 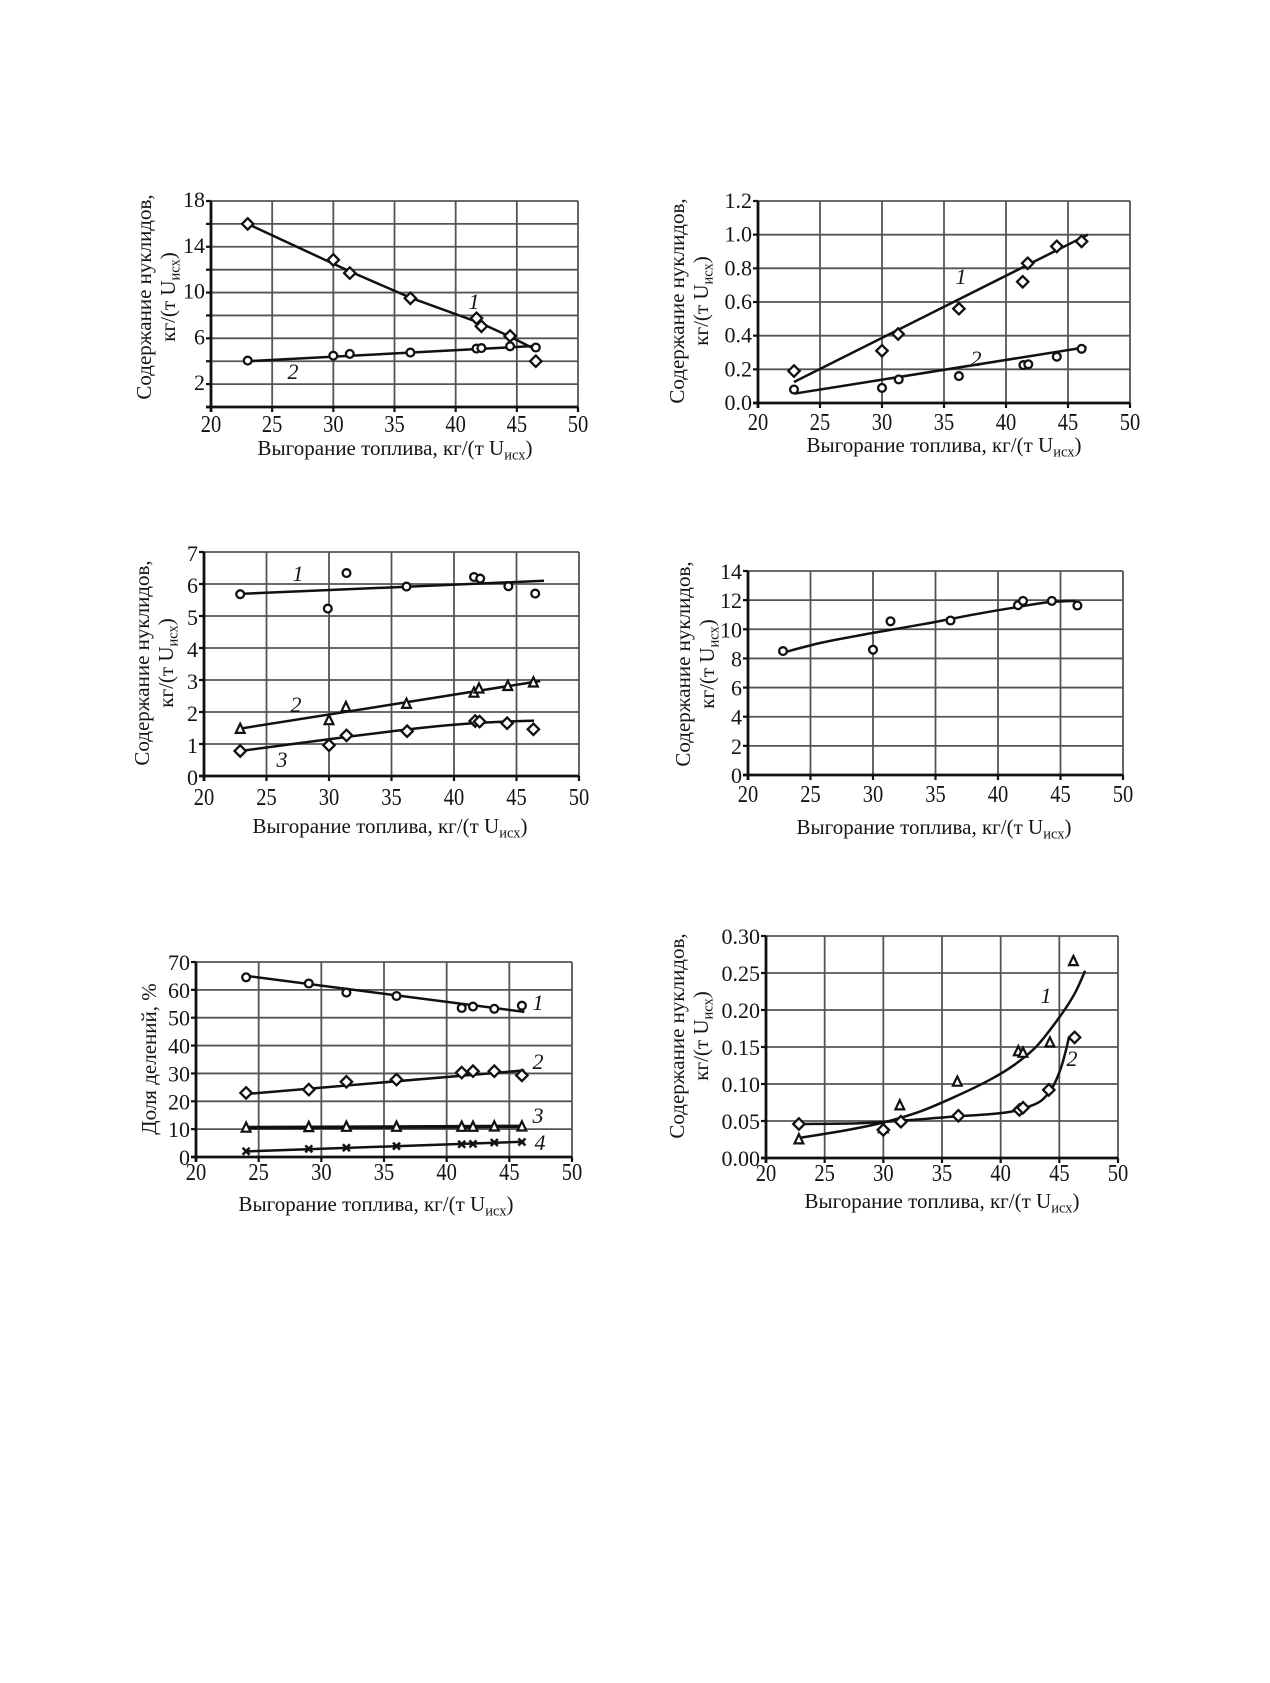 I want to click on svg-text: 1.2, so click(x=739, y=200).